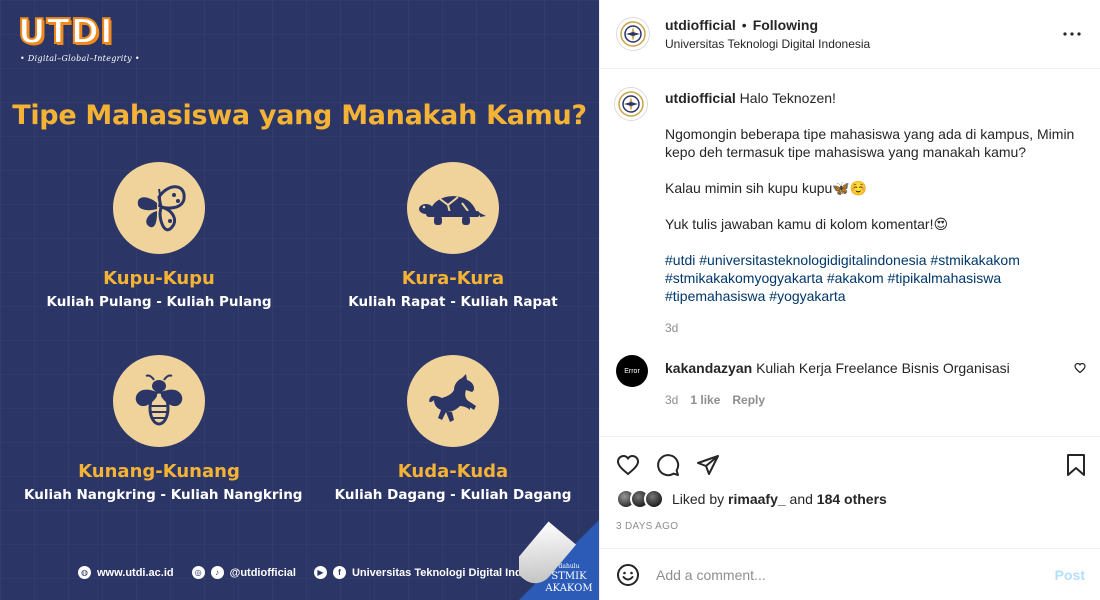 Image resolution: width=1100 pixels, height=600 pixels. I want to click on add-comment-bar: Post, so click(850, 574).